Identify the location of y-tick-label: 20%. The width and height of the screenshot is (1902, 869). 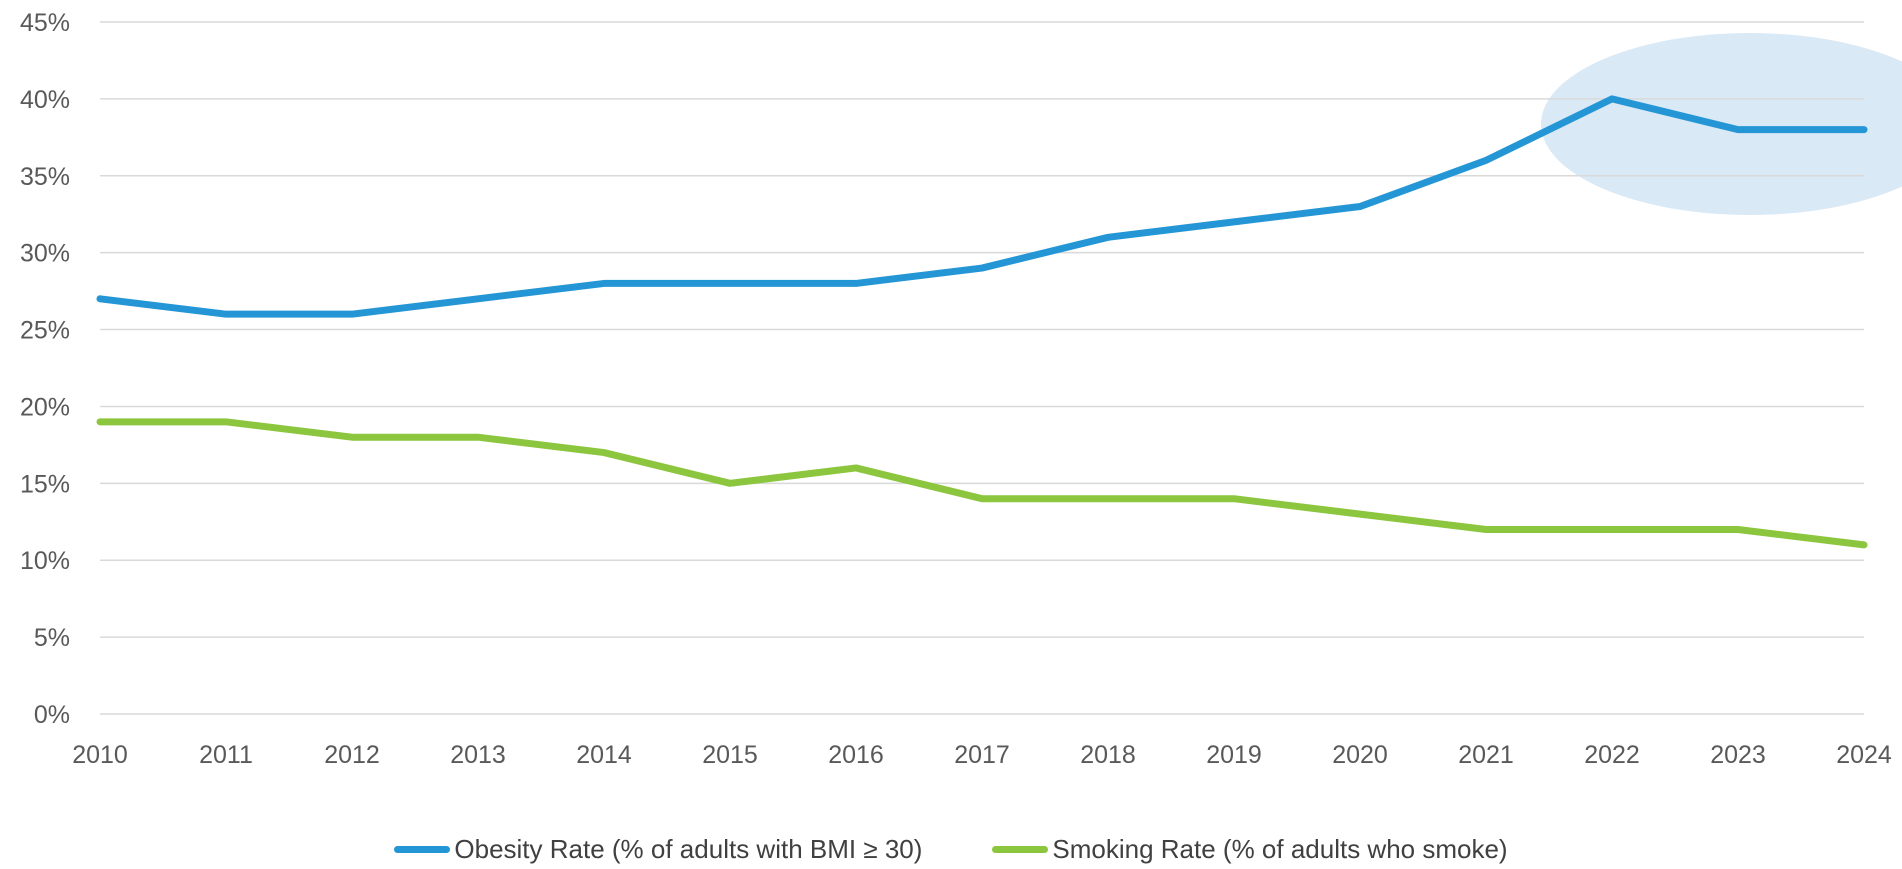
(45, 407).